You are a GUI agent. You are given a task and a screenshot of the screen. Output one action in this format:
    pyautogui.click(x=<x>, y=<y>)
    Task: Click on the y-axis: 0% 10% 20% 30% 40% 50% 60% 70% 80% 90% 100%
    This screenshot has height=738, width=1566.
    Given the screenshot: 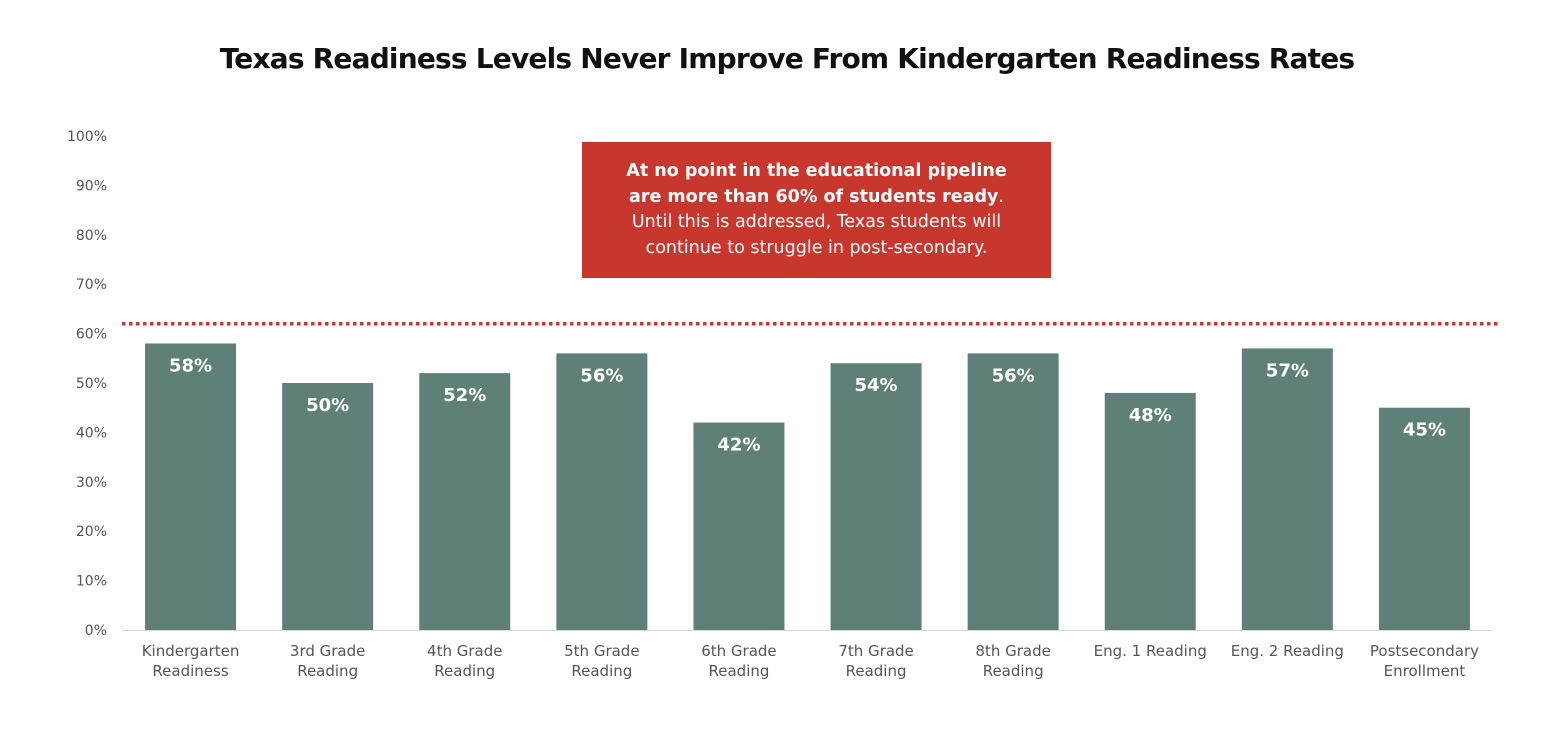 What is the action you would take?
    pyautogui.click(x=87, y=384)
    